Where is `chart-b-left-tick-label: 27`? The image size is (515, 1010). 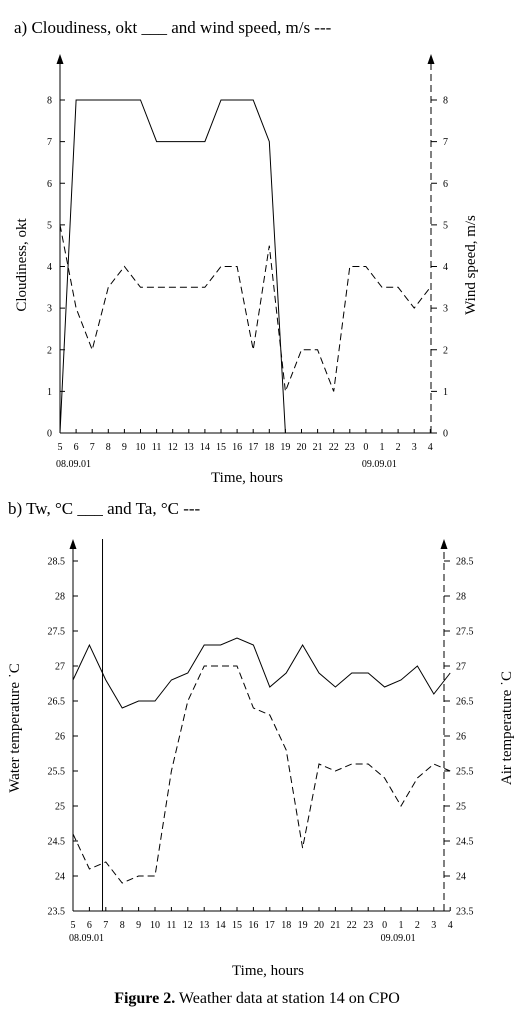
chart-b-left-tick-label: 27 is located at coordinates (60, 667).